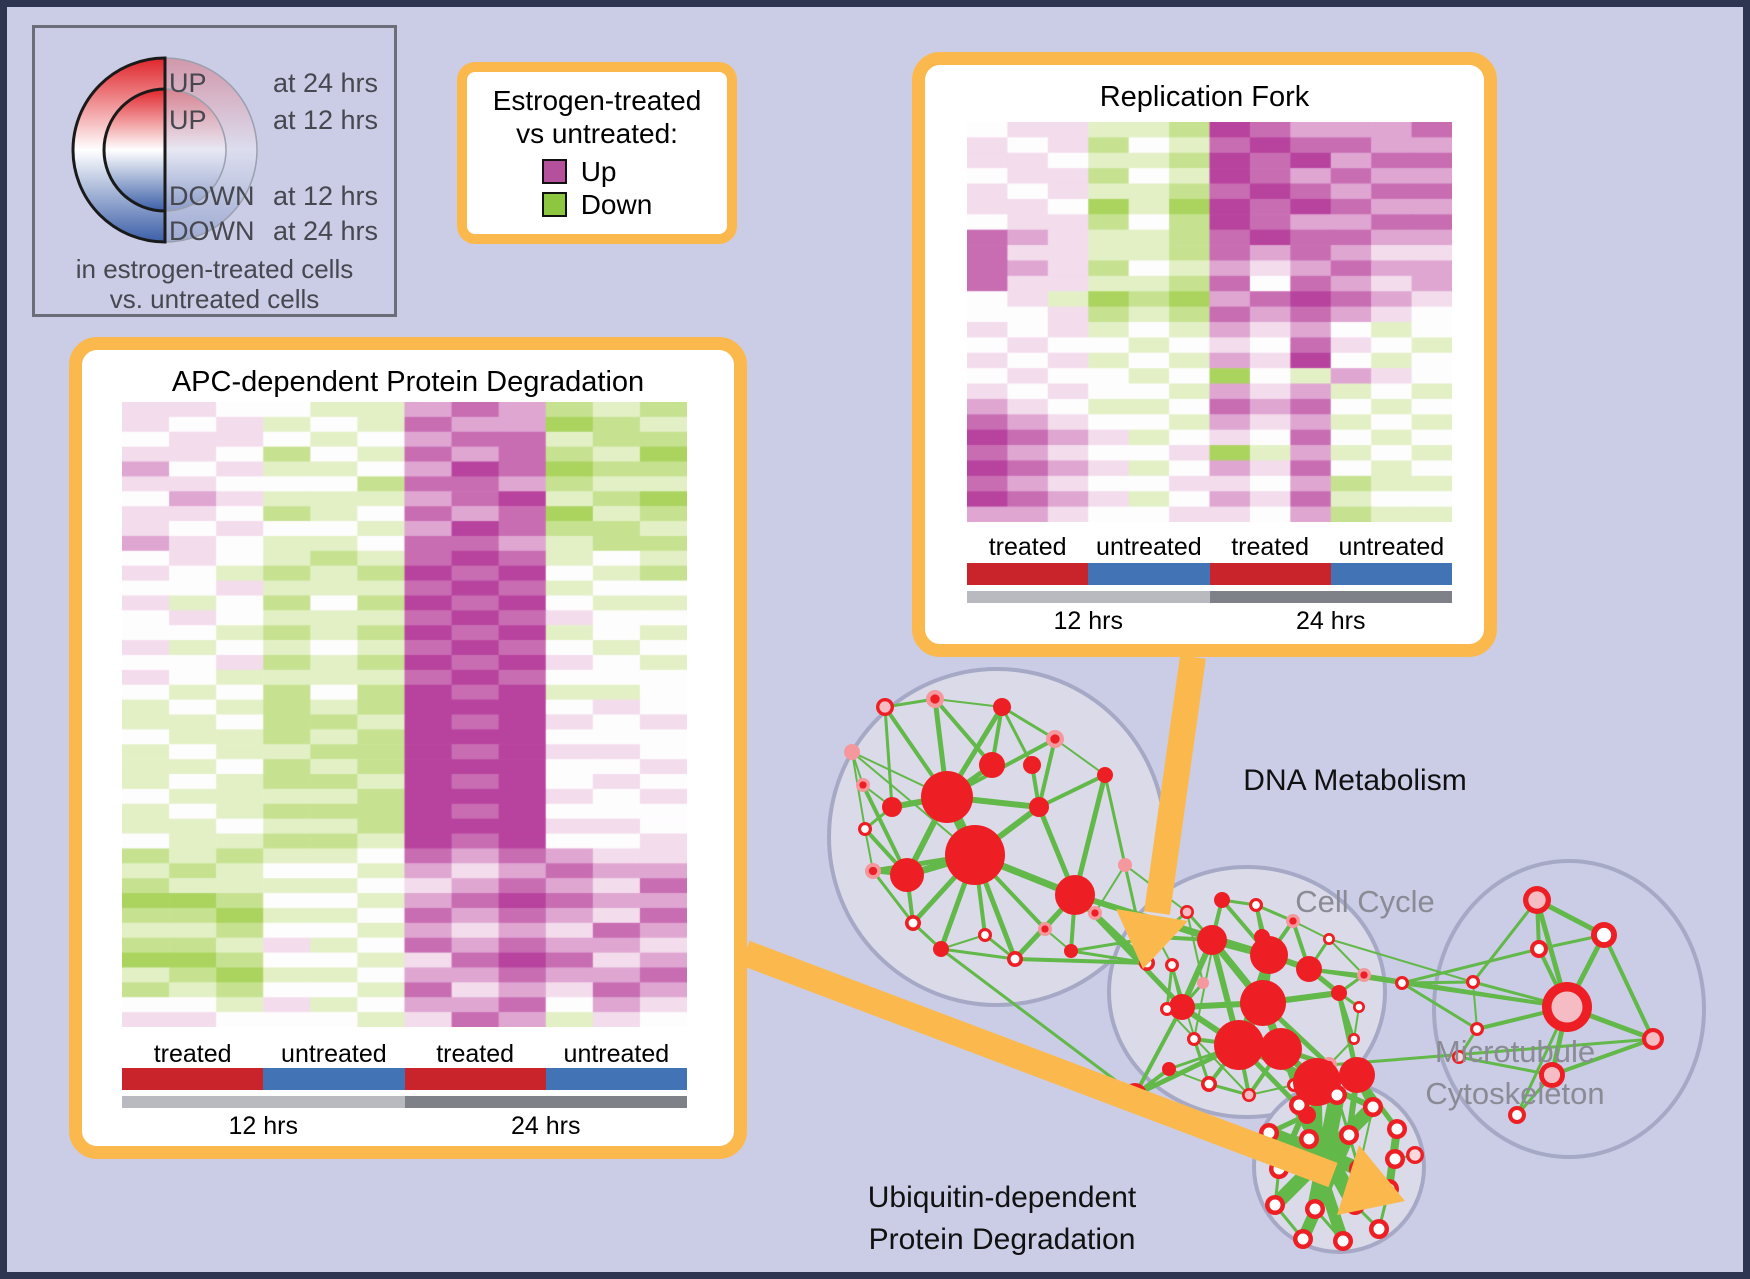  Describe the element at coordinates (1331, 621) in the screenshot. I see `rf-24hrs-label: 24 hrs` at that location.